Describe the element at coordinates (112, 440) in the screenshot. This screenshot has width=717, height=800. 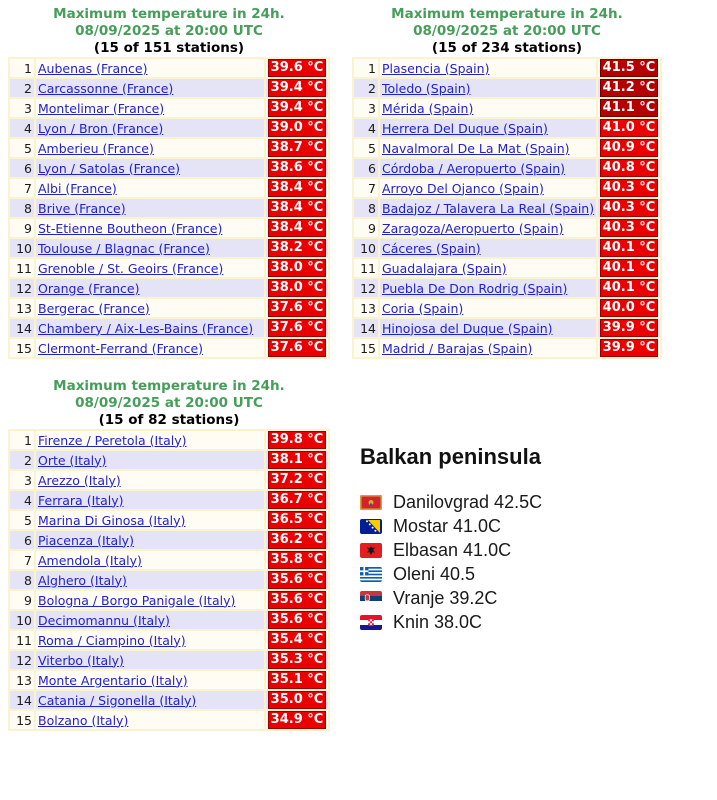
I see `station-link: Firenze / Peretola (Italy)` at that location.